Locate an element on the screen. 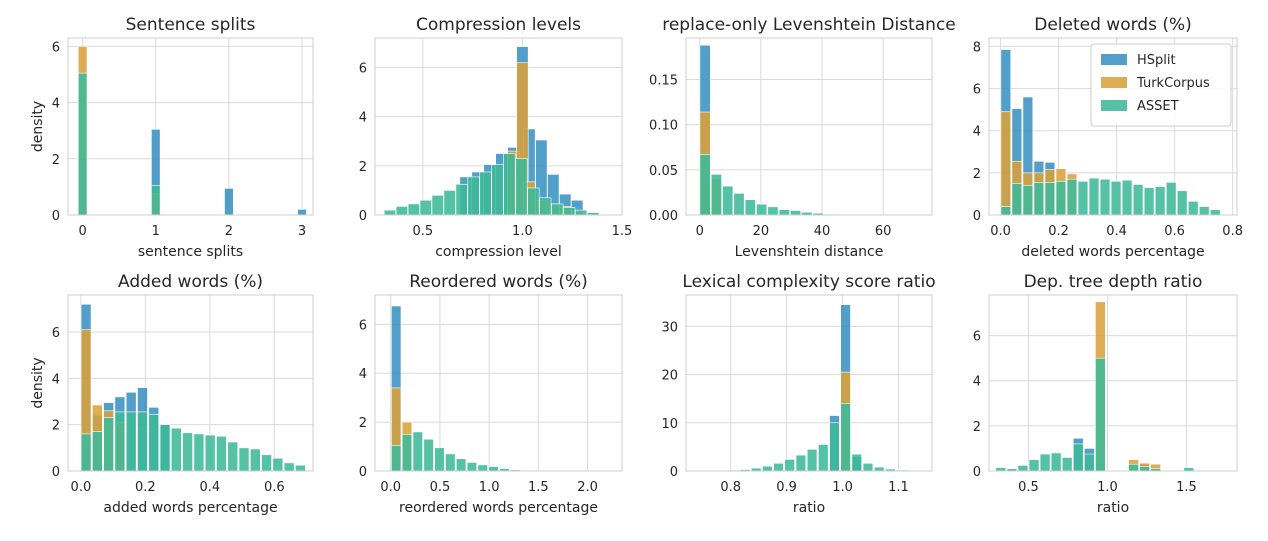  x-axis-label: reordered words percentage is located at coordinates (498, 508).